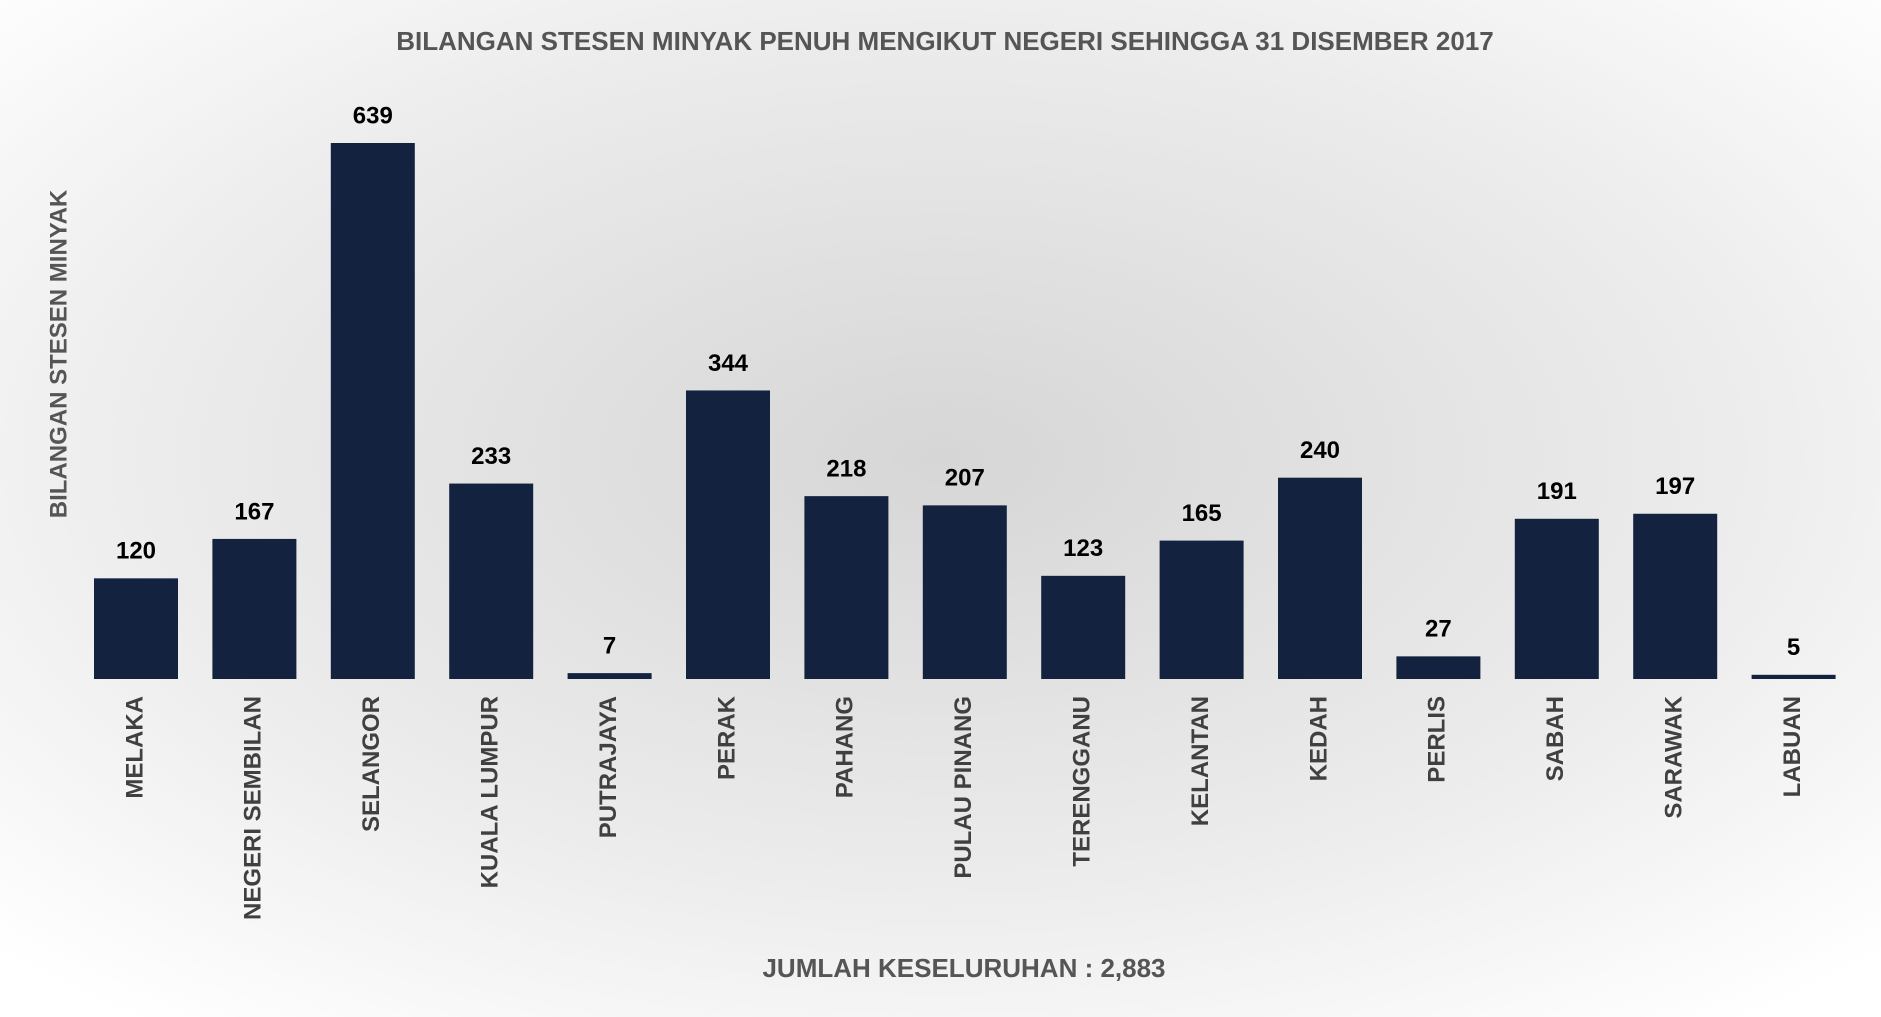  Describe the element at coordinates (1555, 738) in the screenshot. I see `x-tick-label: SABAH` at that location.